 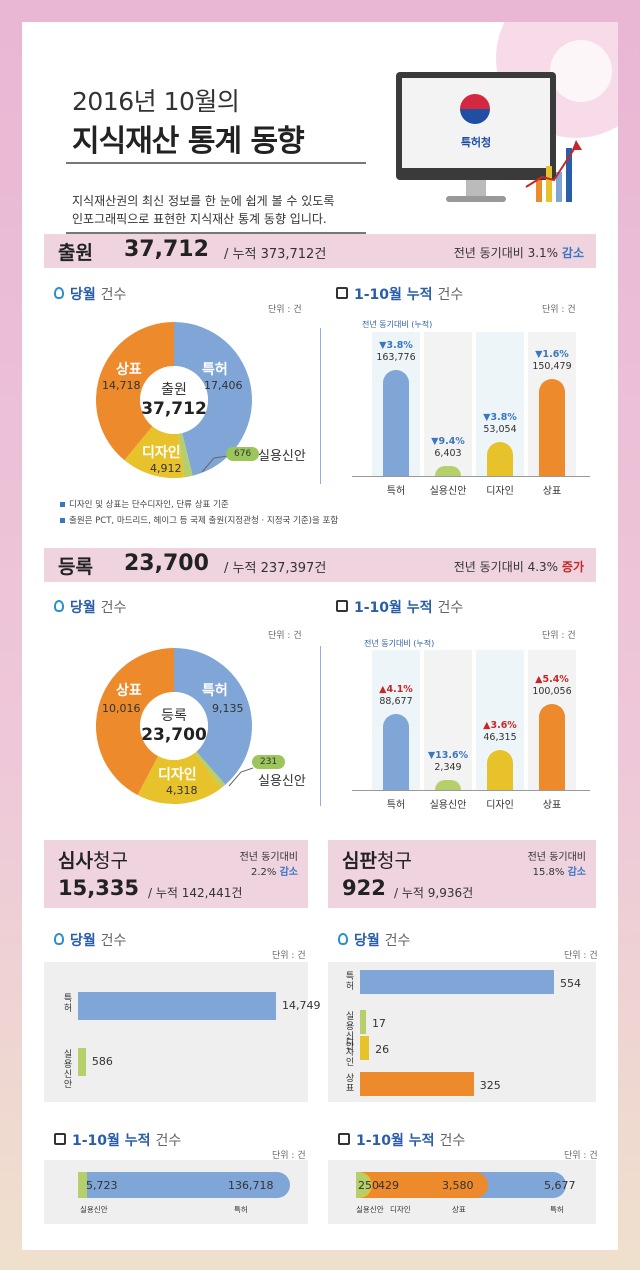 What do you see at coordinates (518, 253) in the screenshot?
I see `application-yoy: 전년 동기대비 3.1% 감소` at bounding box center [518, 253].